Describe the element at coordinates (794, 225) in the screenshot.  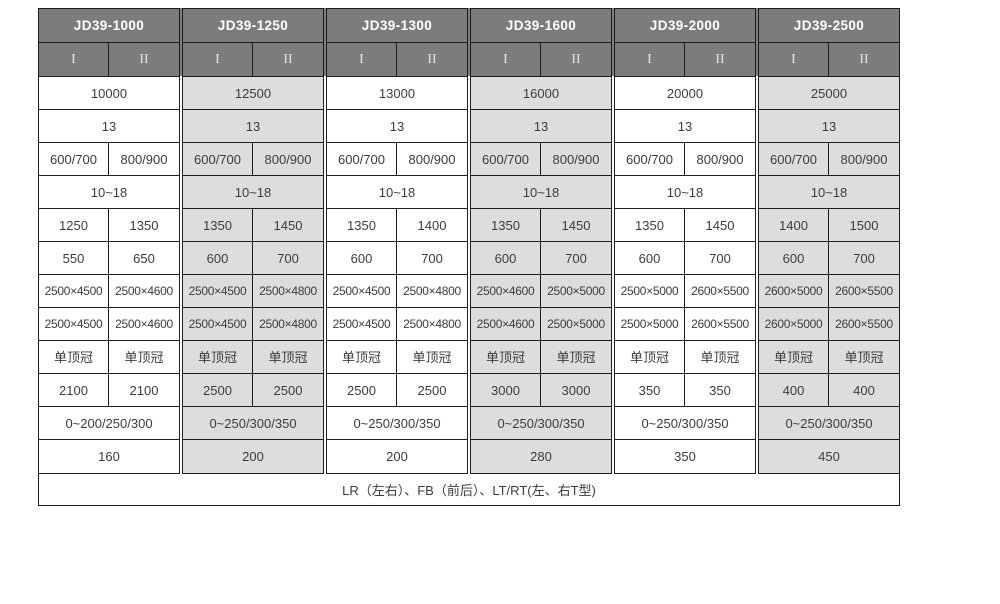
I see `spec-value-cell: 1400` at that location.